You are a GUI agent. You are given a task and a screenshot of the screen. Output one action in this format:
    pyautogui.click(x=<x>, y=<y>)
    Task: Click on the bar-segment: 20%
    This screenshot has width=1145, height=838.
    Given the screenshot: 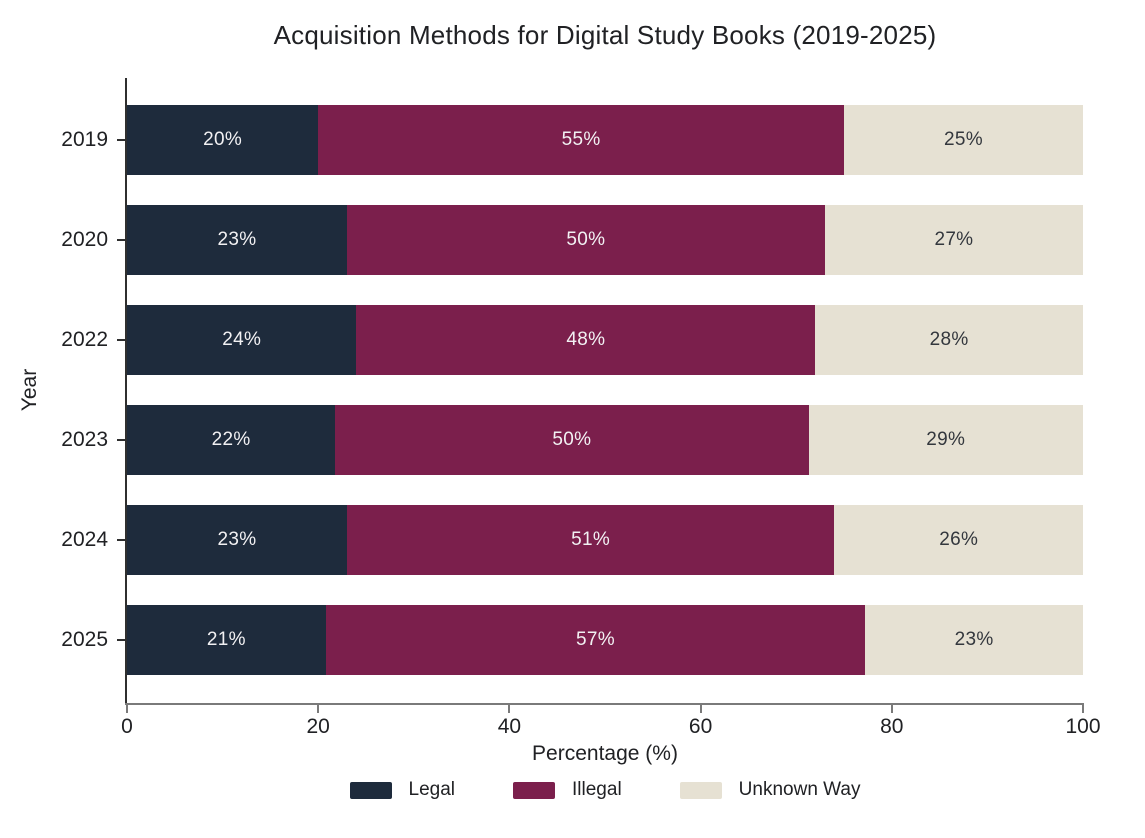 What is the action you would take?
    pyautogui.click(x=223, y=140)
    